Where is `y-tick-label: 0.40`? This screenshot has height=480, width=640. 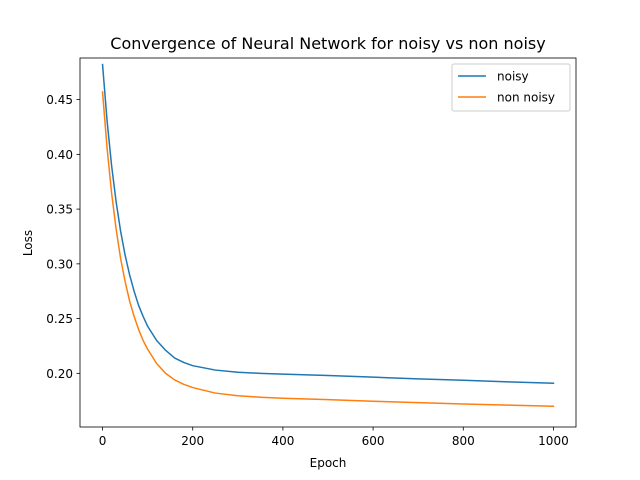
y-tick-label: 0.40 is located at coordinates (59, 155).